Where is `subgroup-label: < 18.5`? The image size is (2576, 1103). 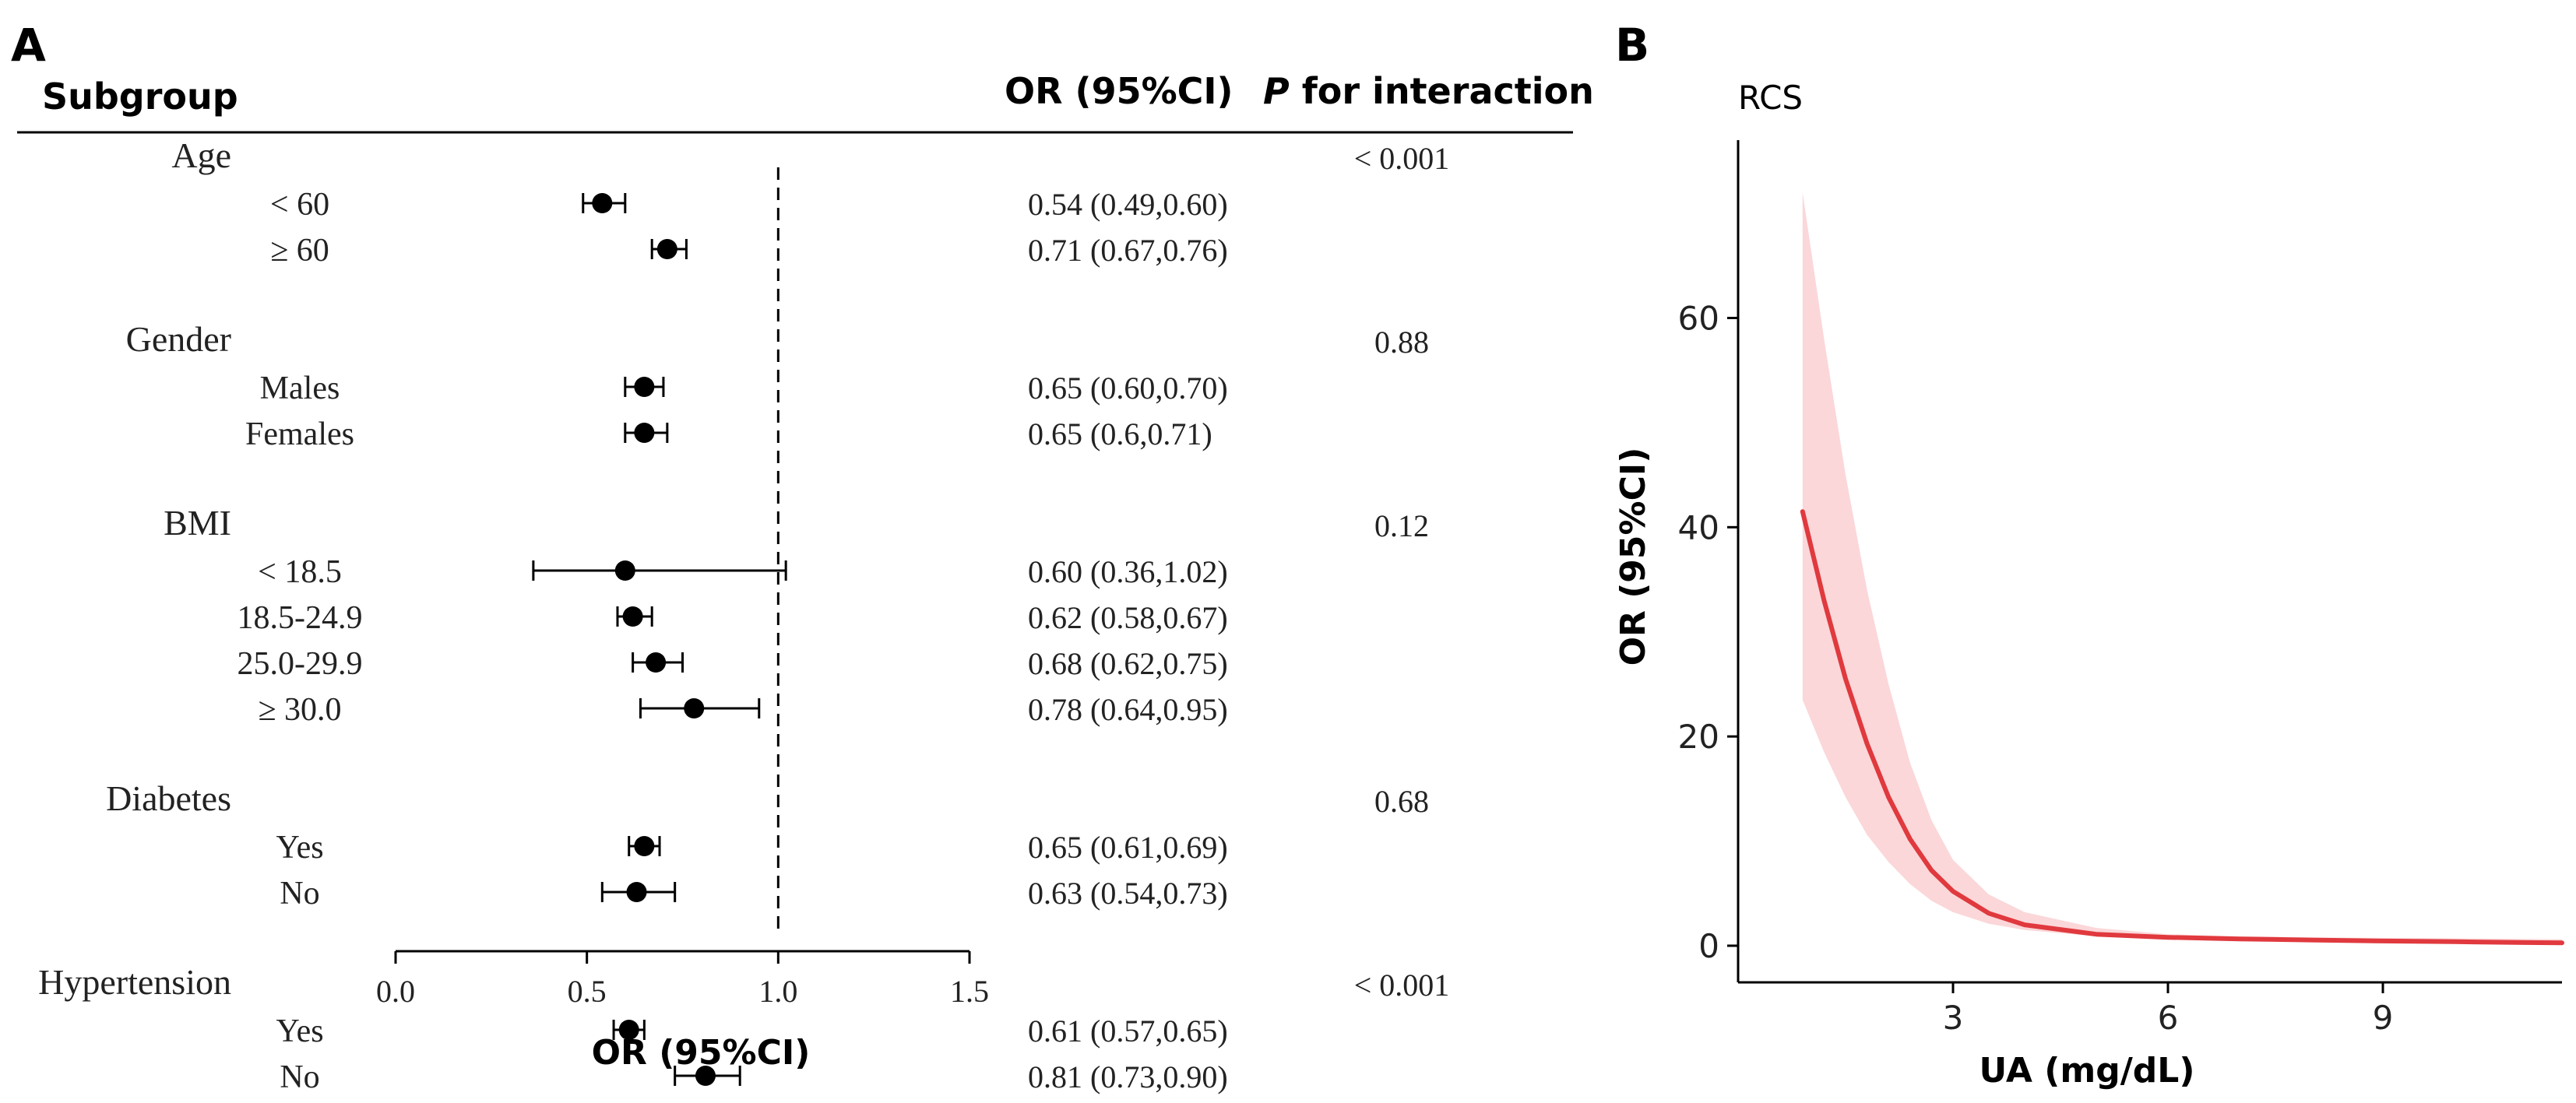
subgroup-label: < 18.5 is located at coordinates (300, 572).